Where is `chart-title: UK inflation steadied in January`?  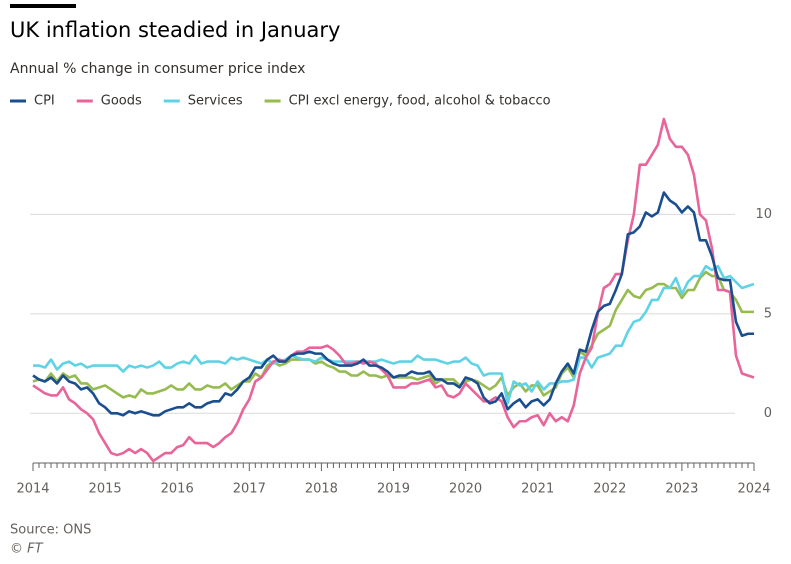
chart-title: UK inflation steadied in January is located at coordinates (175, 30).